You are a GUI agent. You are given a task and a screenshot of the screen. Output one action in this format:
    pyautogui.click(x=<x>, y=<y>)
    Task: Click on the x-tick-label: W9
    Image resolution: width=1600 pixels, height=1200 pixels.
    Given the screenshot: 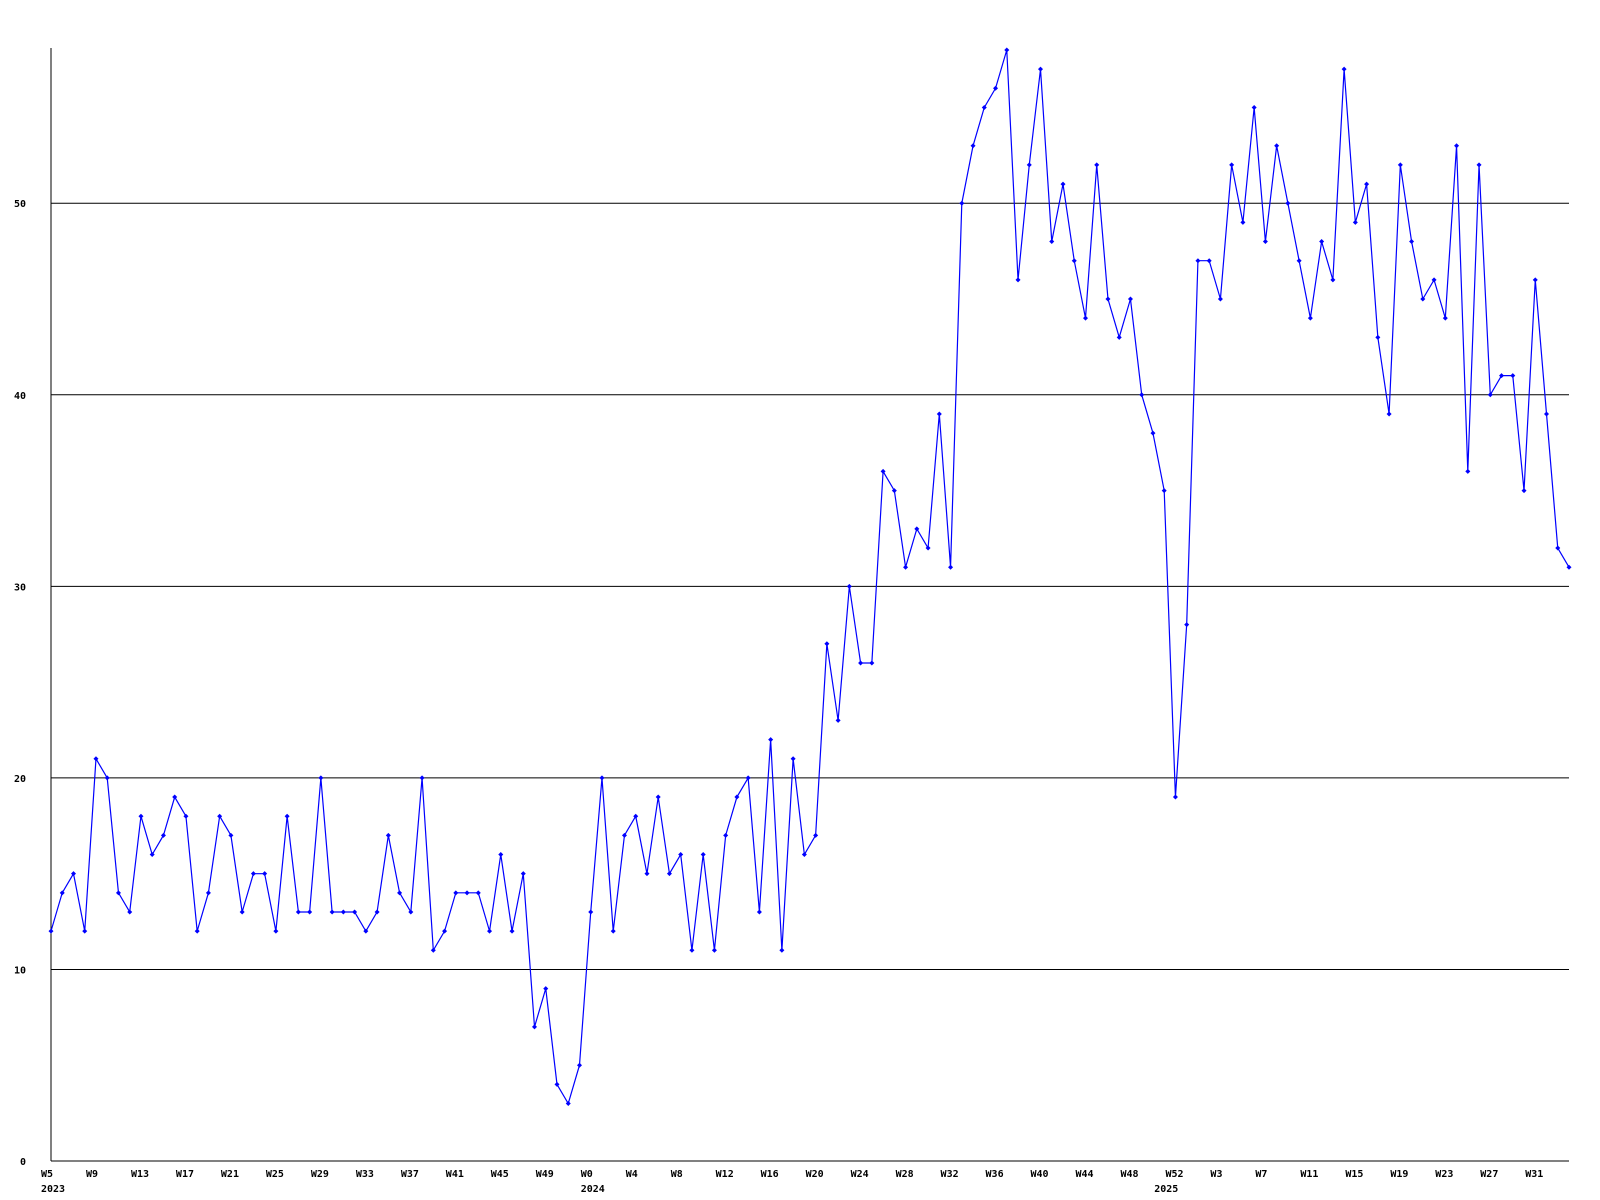 What is the action you would take?
    pyautogui.click(x=92, y=1174)
    